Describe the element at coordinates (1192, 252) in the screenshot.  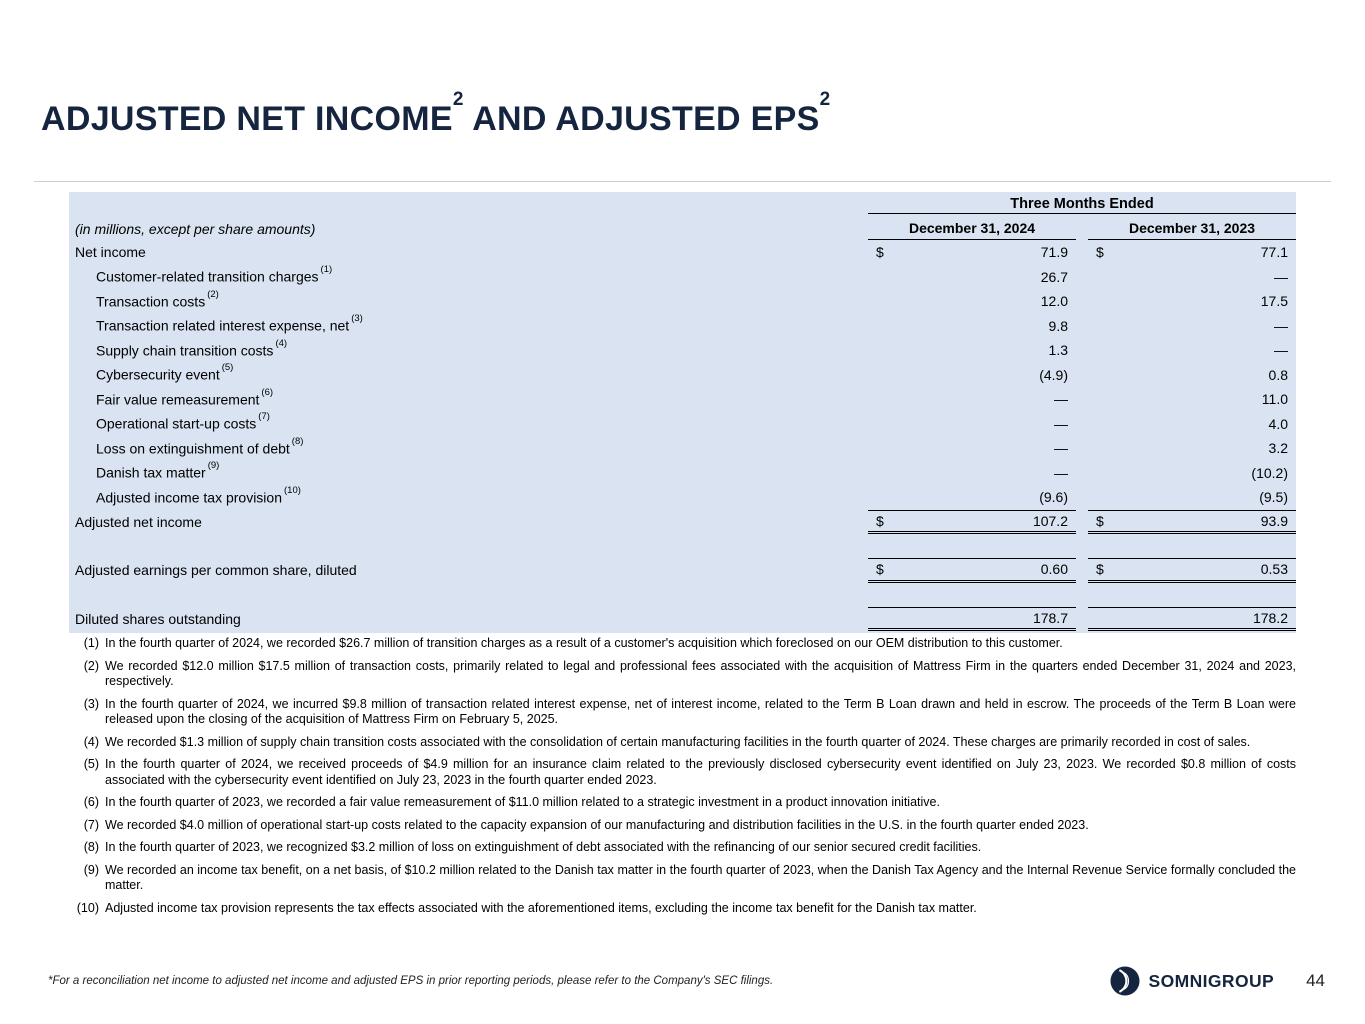
I see `value-2023: $77.1` at that location.